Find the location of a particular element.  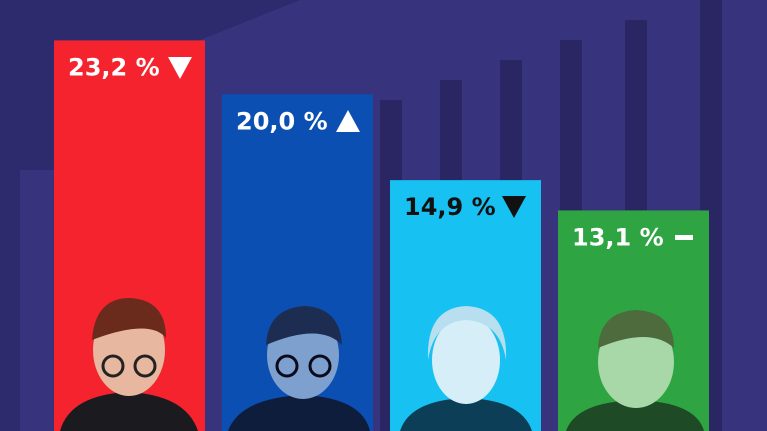

value-label: 13,1 % is located at coordinates (618, 237).